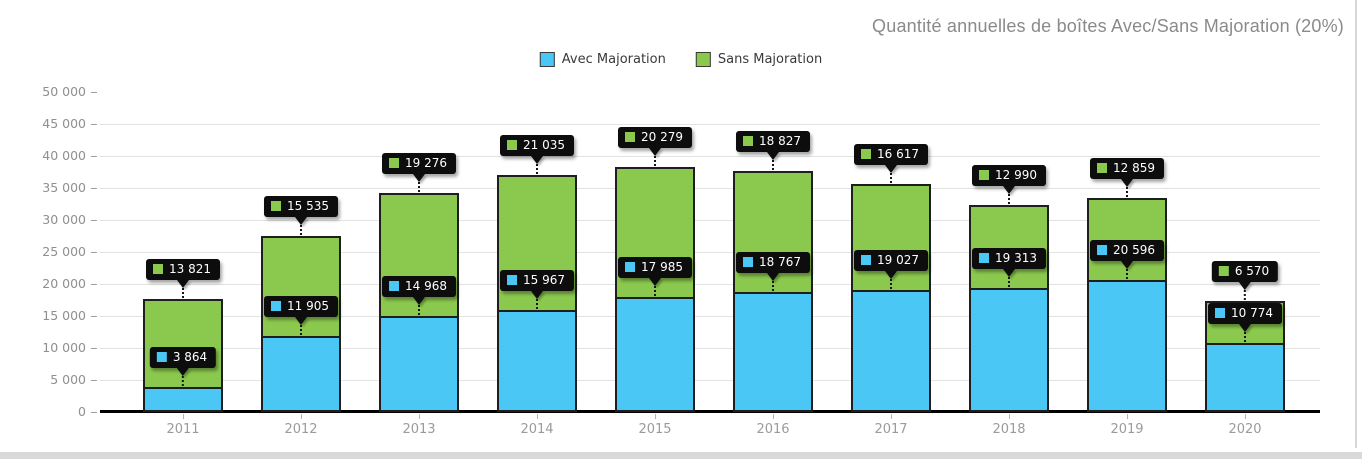 The image size is (1362, 459). What do you see at coordinates (419, 254) in the screenshot?
I see `bar-2013-sans-majoration` at bounding box center [419, 254].